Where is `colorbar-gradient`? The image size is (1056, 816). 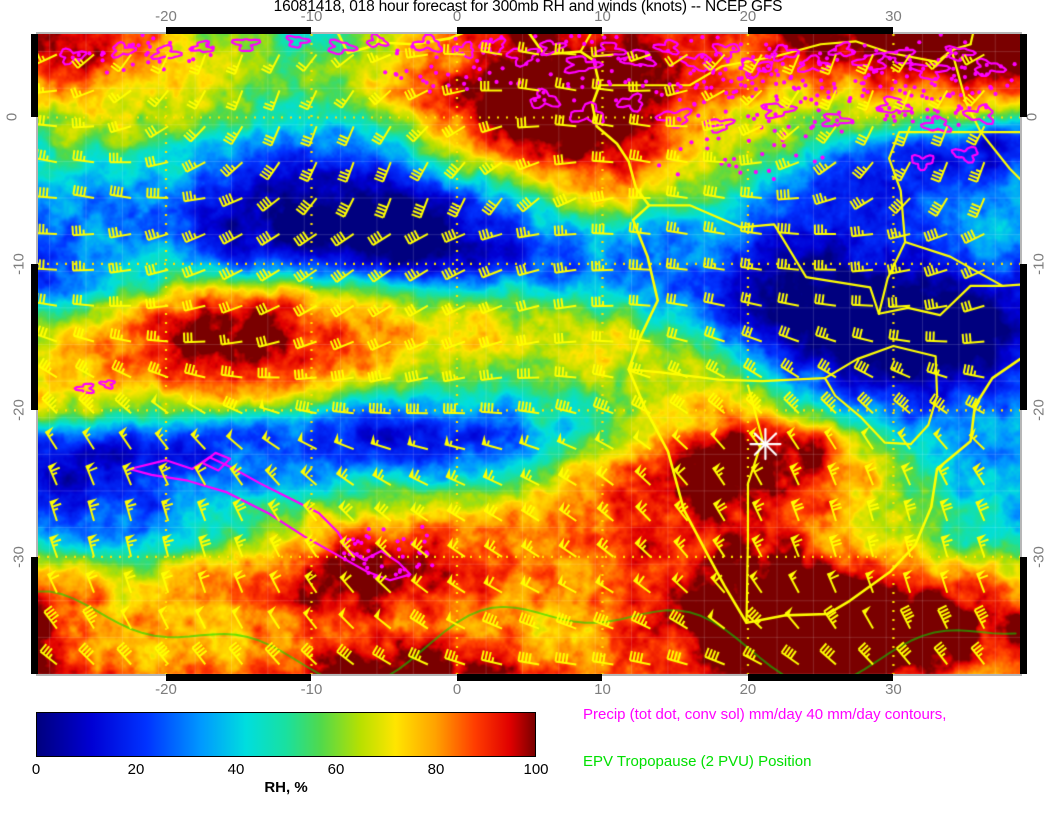
colorbar-gradient is located at coordinates (286, 734).